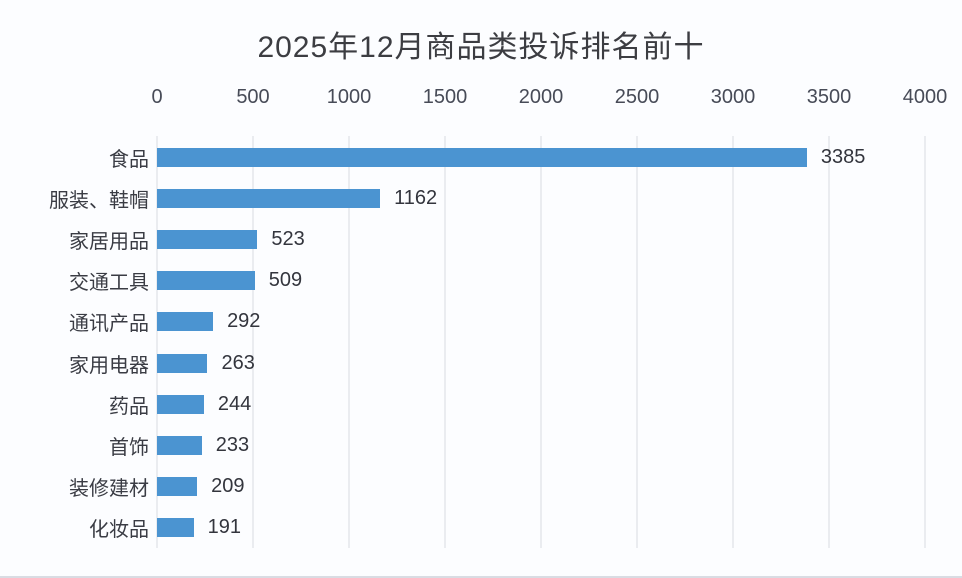 This screenshot has height=578, width=962. I want to click on bar-row: 食品 3385, so click(481, 157).